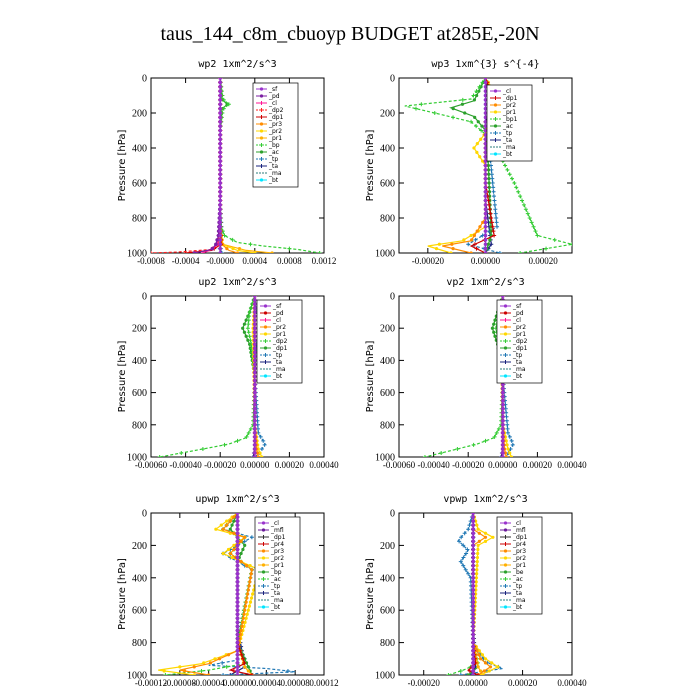  Describe the element at coordinates (485, 376) in the screenshot. I see `plot-frame` at that location.